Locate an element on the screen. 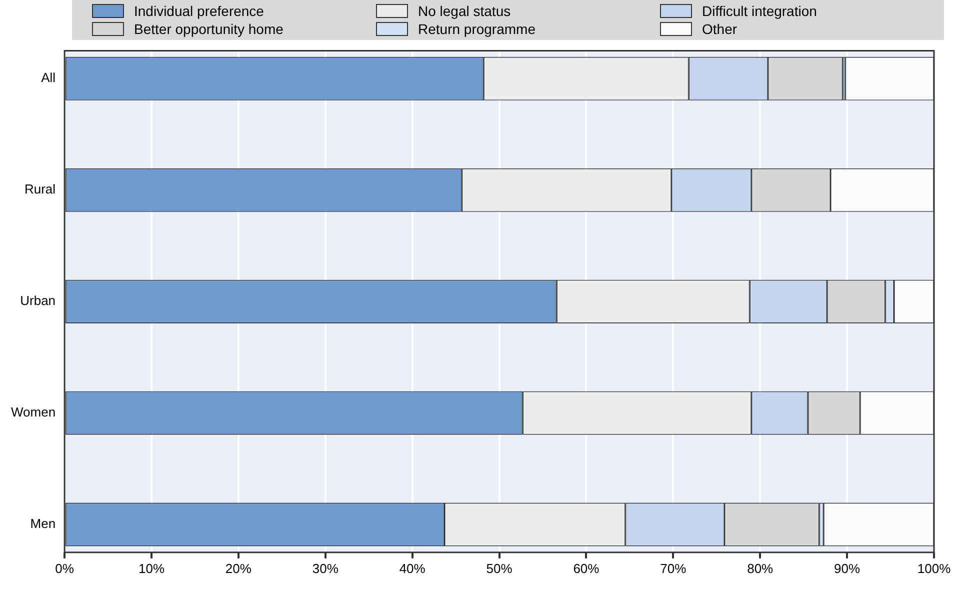  x-tick-label: 30% is located at coordinates (325, 568).